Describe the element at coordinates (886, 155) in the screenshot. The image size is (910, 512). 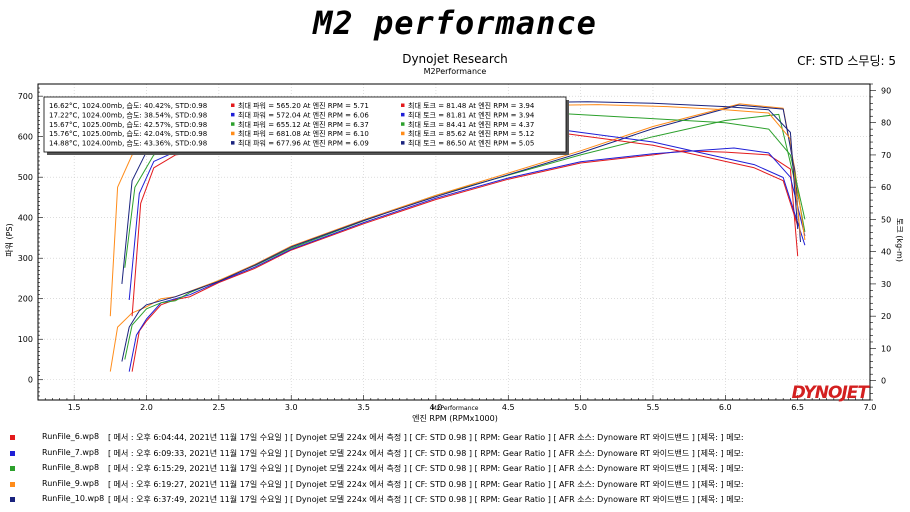
I see `y-right-tick-label: 70` at that location.